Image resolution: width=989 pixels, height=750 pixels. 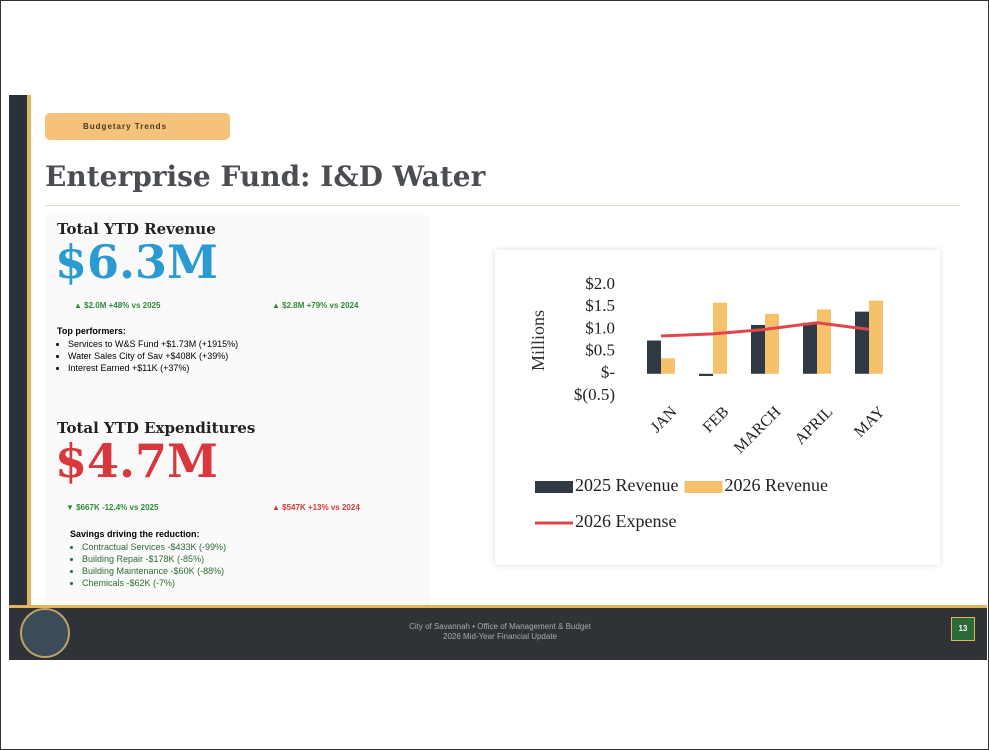 What do you see at coordinates (18, 351) in the screenshot?
I see `side-bar` at bounding box center [18, 351].